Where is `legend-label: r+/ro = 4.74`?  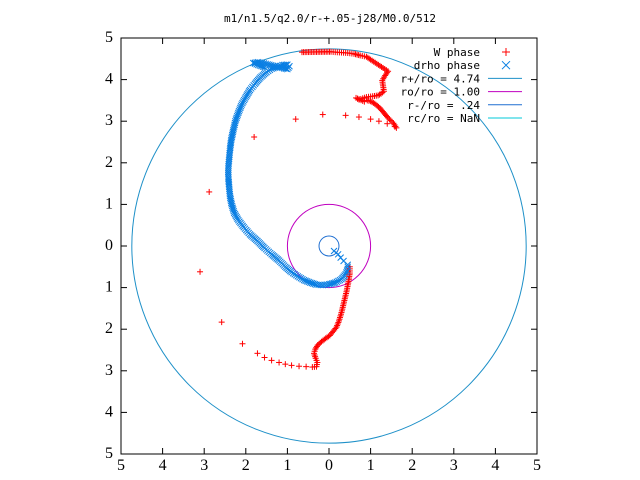 legend-label: r+/ro = 4.74 is located at coordinates (441, 78).